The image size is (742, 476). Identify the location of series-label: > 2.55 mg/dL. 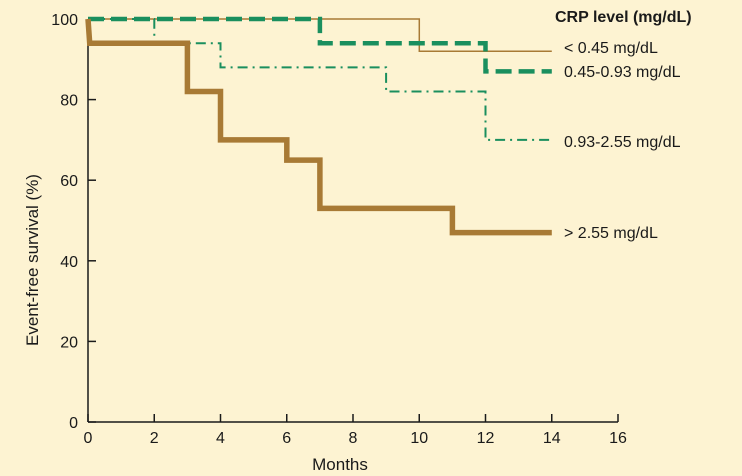
(611, 233).